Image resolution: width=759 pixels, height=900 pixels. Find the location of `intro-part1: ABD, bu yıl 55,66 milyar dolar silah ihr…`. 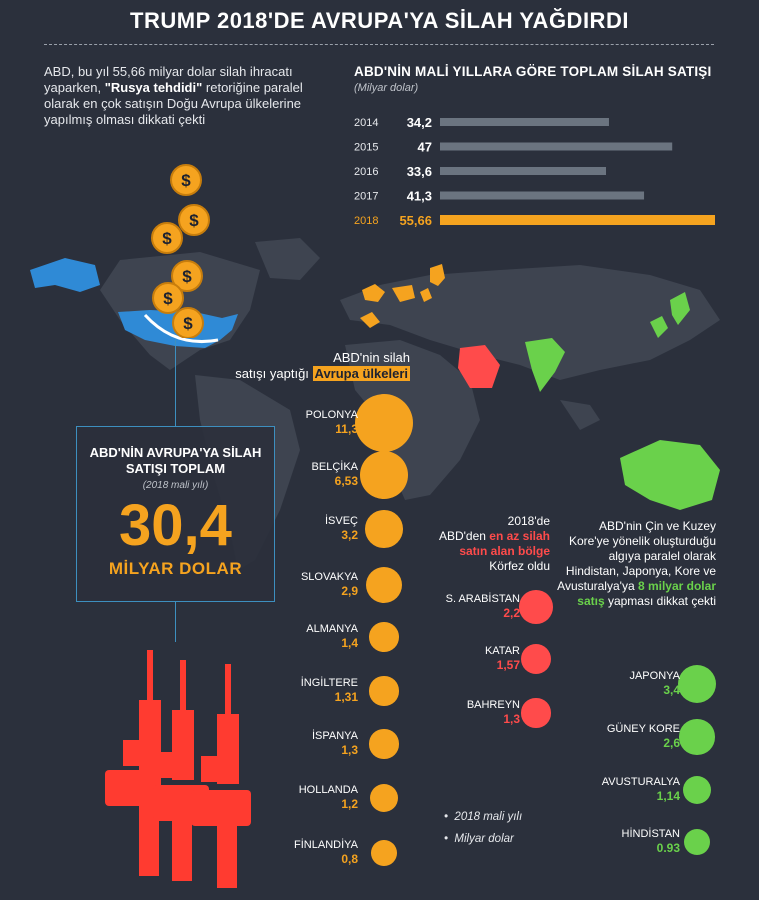

intro-part1: ABD, bu yıl 55,66 milyar dolar silah ihr… is located at coordinates (168, 79).